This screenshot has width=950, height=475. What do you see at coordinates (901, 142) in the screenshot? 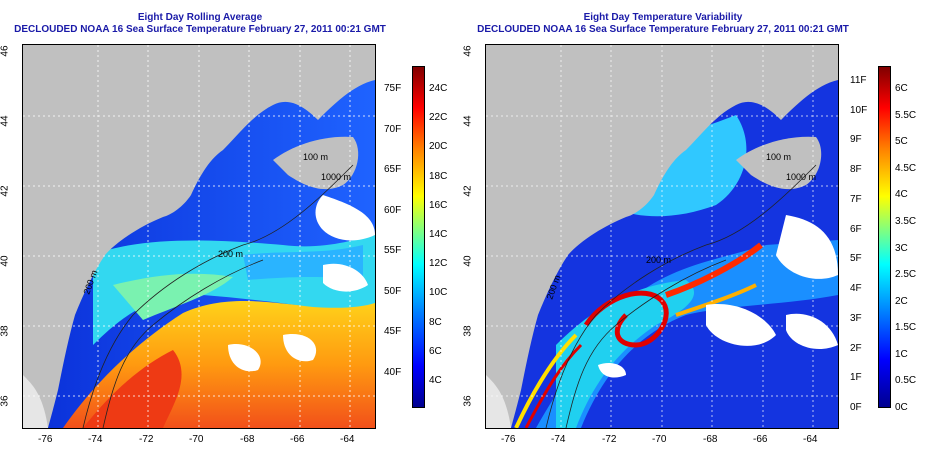
I see `right-colorbar-c-label-2: 5C` at bounding box center [901, 142].